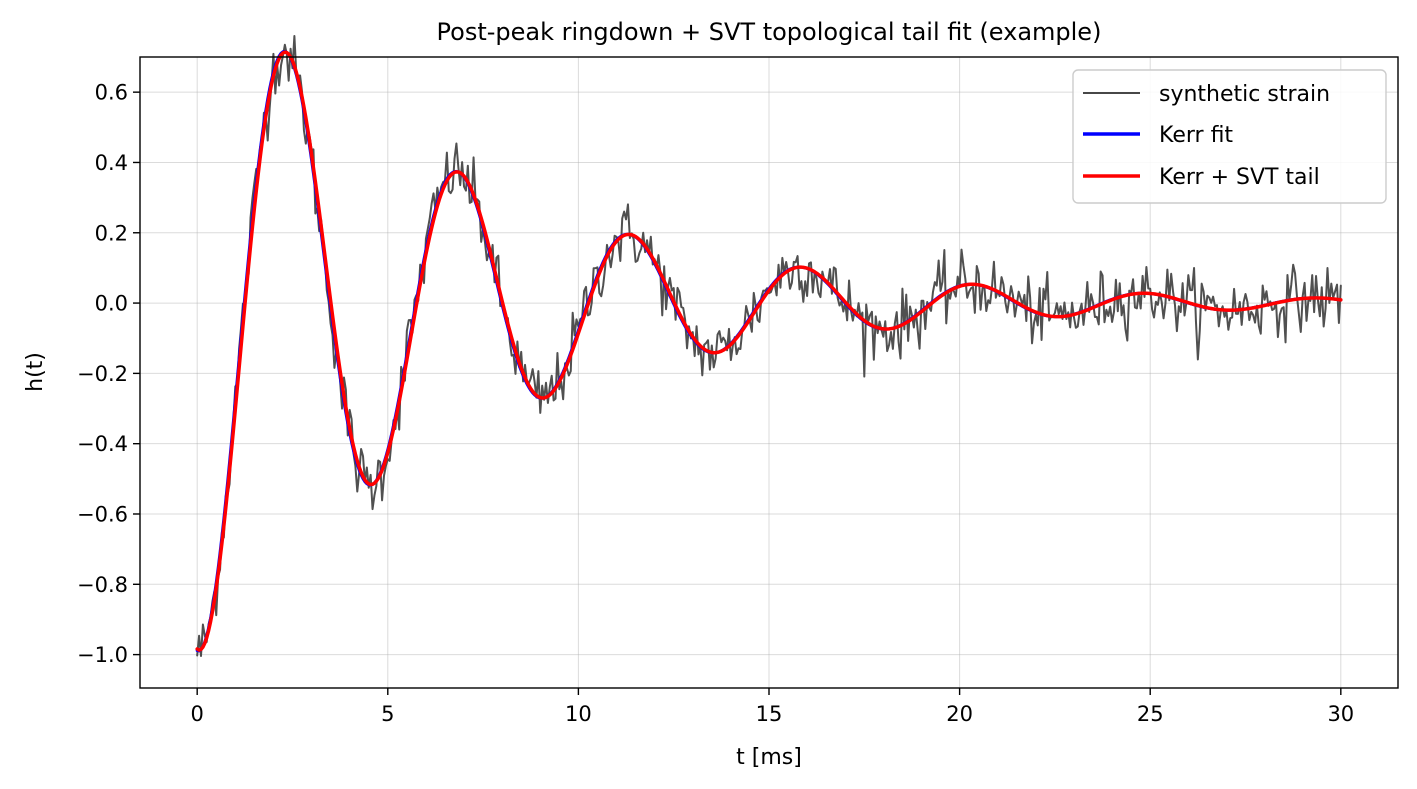 This screenshot has width=1417, height=789. Describe the element at coordinates (102, 444) in the screenshot. I see `y-tick-label: −0.4` at that location.